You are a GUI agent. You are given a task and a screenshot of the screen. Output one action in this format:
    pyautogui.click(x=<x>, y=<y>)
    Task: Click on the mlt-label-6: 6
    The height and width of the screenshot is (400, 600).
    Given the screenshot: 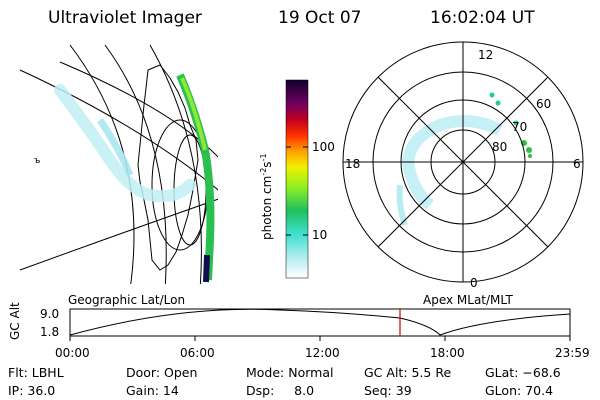 What is the action you would take?
    pyautogui.click(x=577, y=164)
    